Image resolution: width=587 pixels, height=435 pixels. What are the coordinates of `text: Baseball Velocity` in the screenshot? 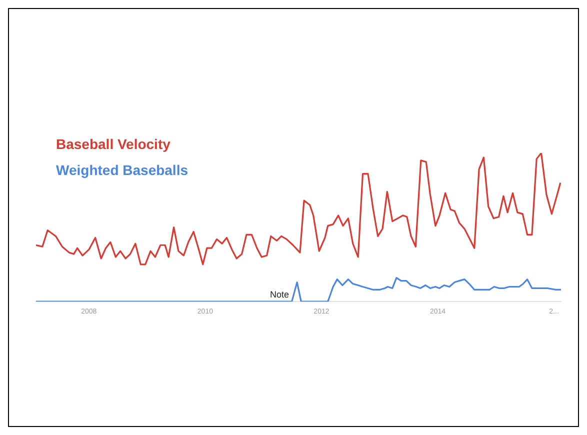 It's located at (113, 144).